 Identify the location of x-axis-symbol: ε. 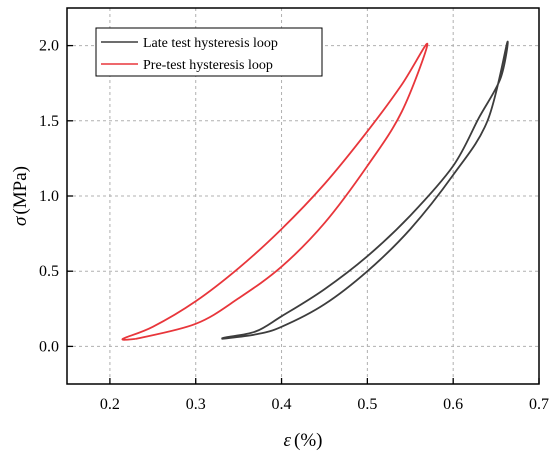
(288, 440).